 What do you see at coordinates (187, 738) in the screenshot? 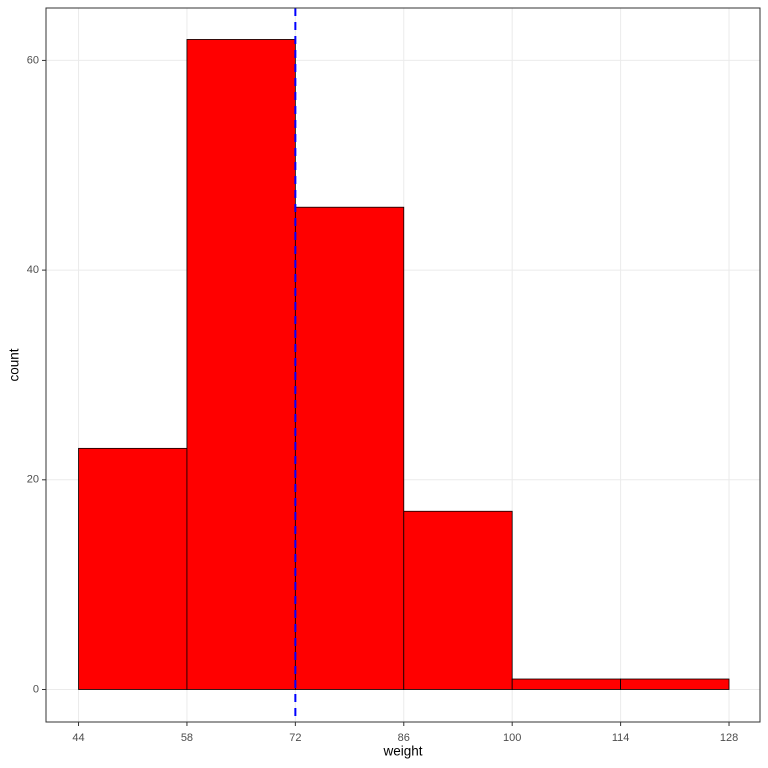
I see `x-tick-label: 58` at bounding box center [187, 738].